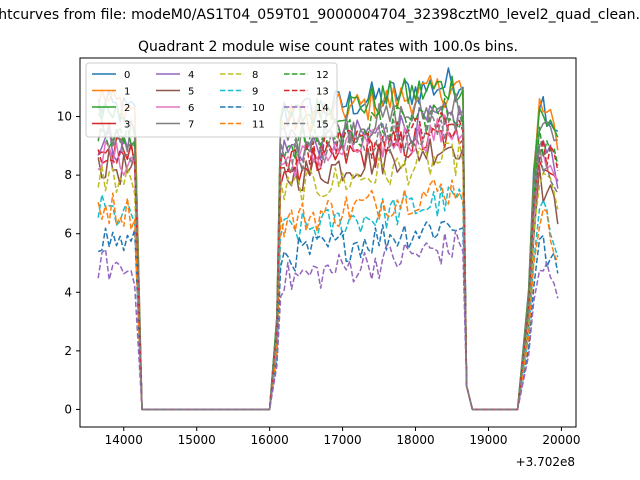  I want to click on legend-label-5: 5, so click(191, 92).